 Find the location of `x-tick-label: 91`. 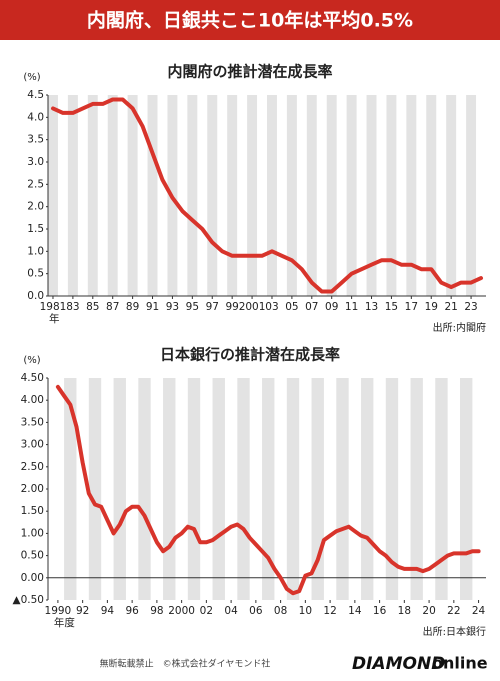

x-tick-label: 91 is located at coordinates (152, 307).